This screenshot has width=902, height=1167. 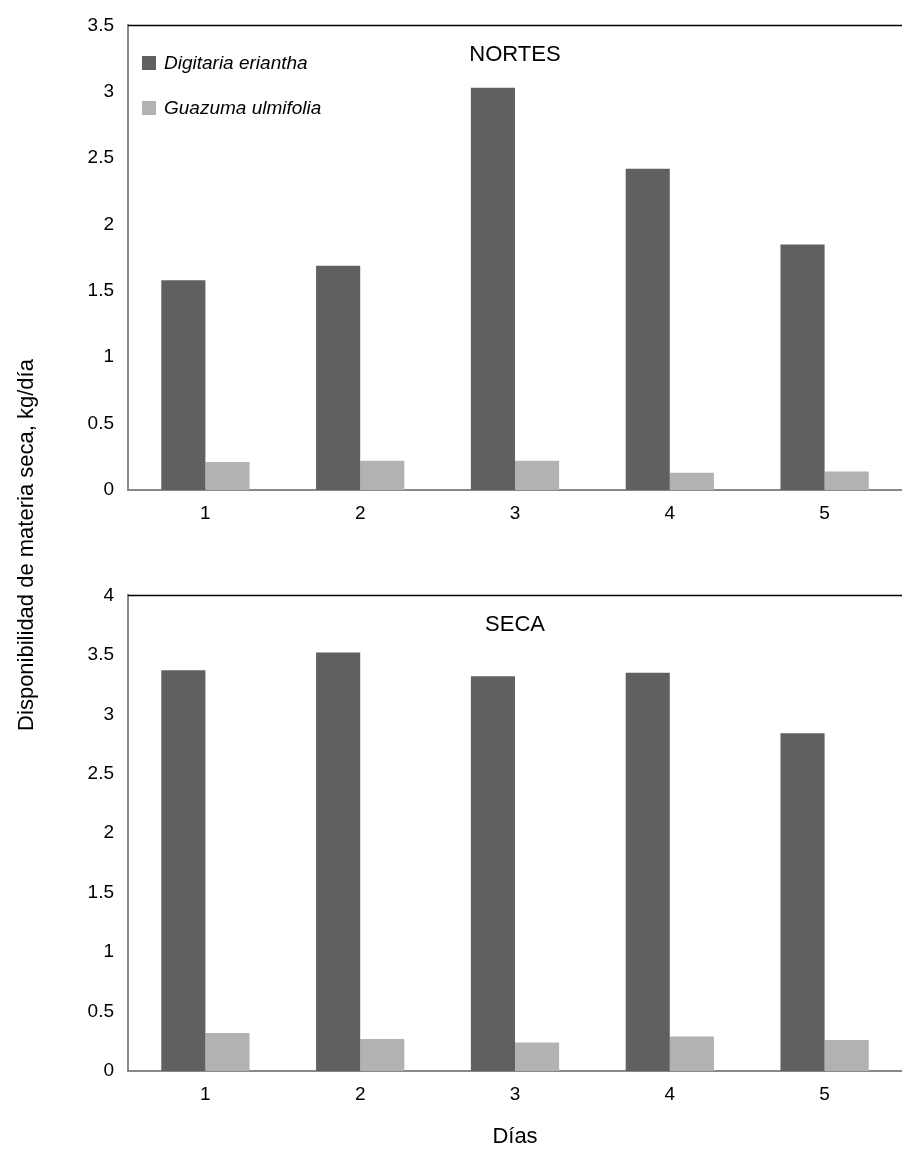 What do you see at coordinates (515, 624) in the screenshot?
I see `text: SECA` at bounding box center [515, 624].